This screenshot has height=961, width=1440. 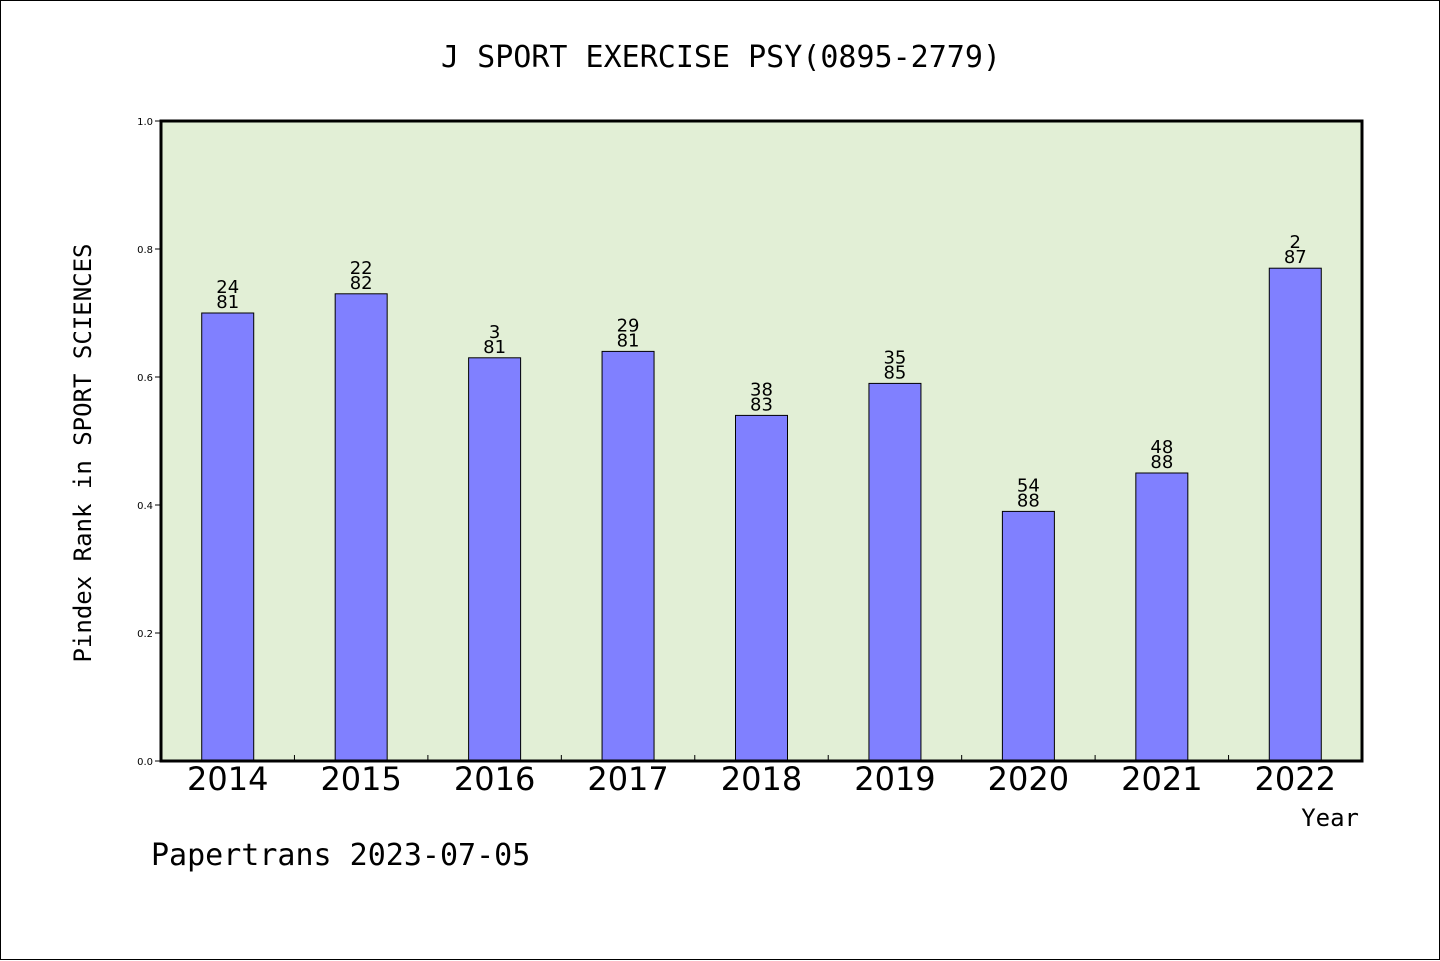 I want to click on y-tick-label: 0.8, so click(x=145, y=250).